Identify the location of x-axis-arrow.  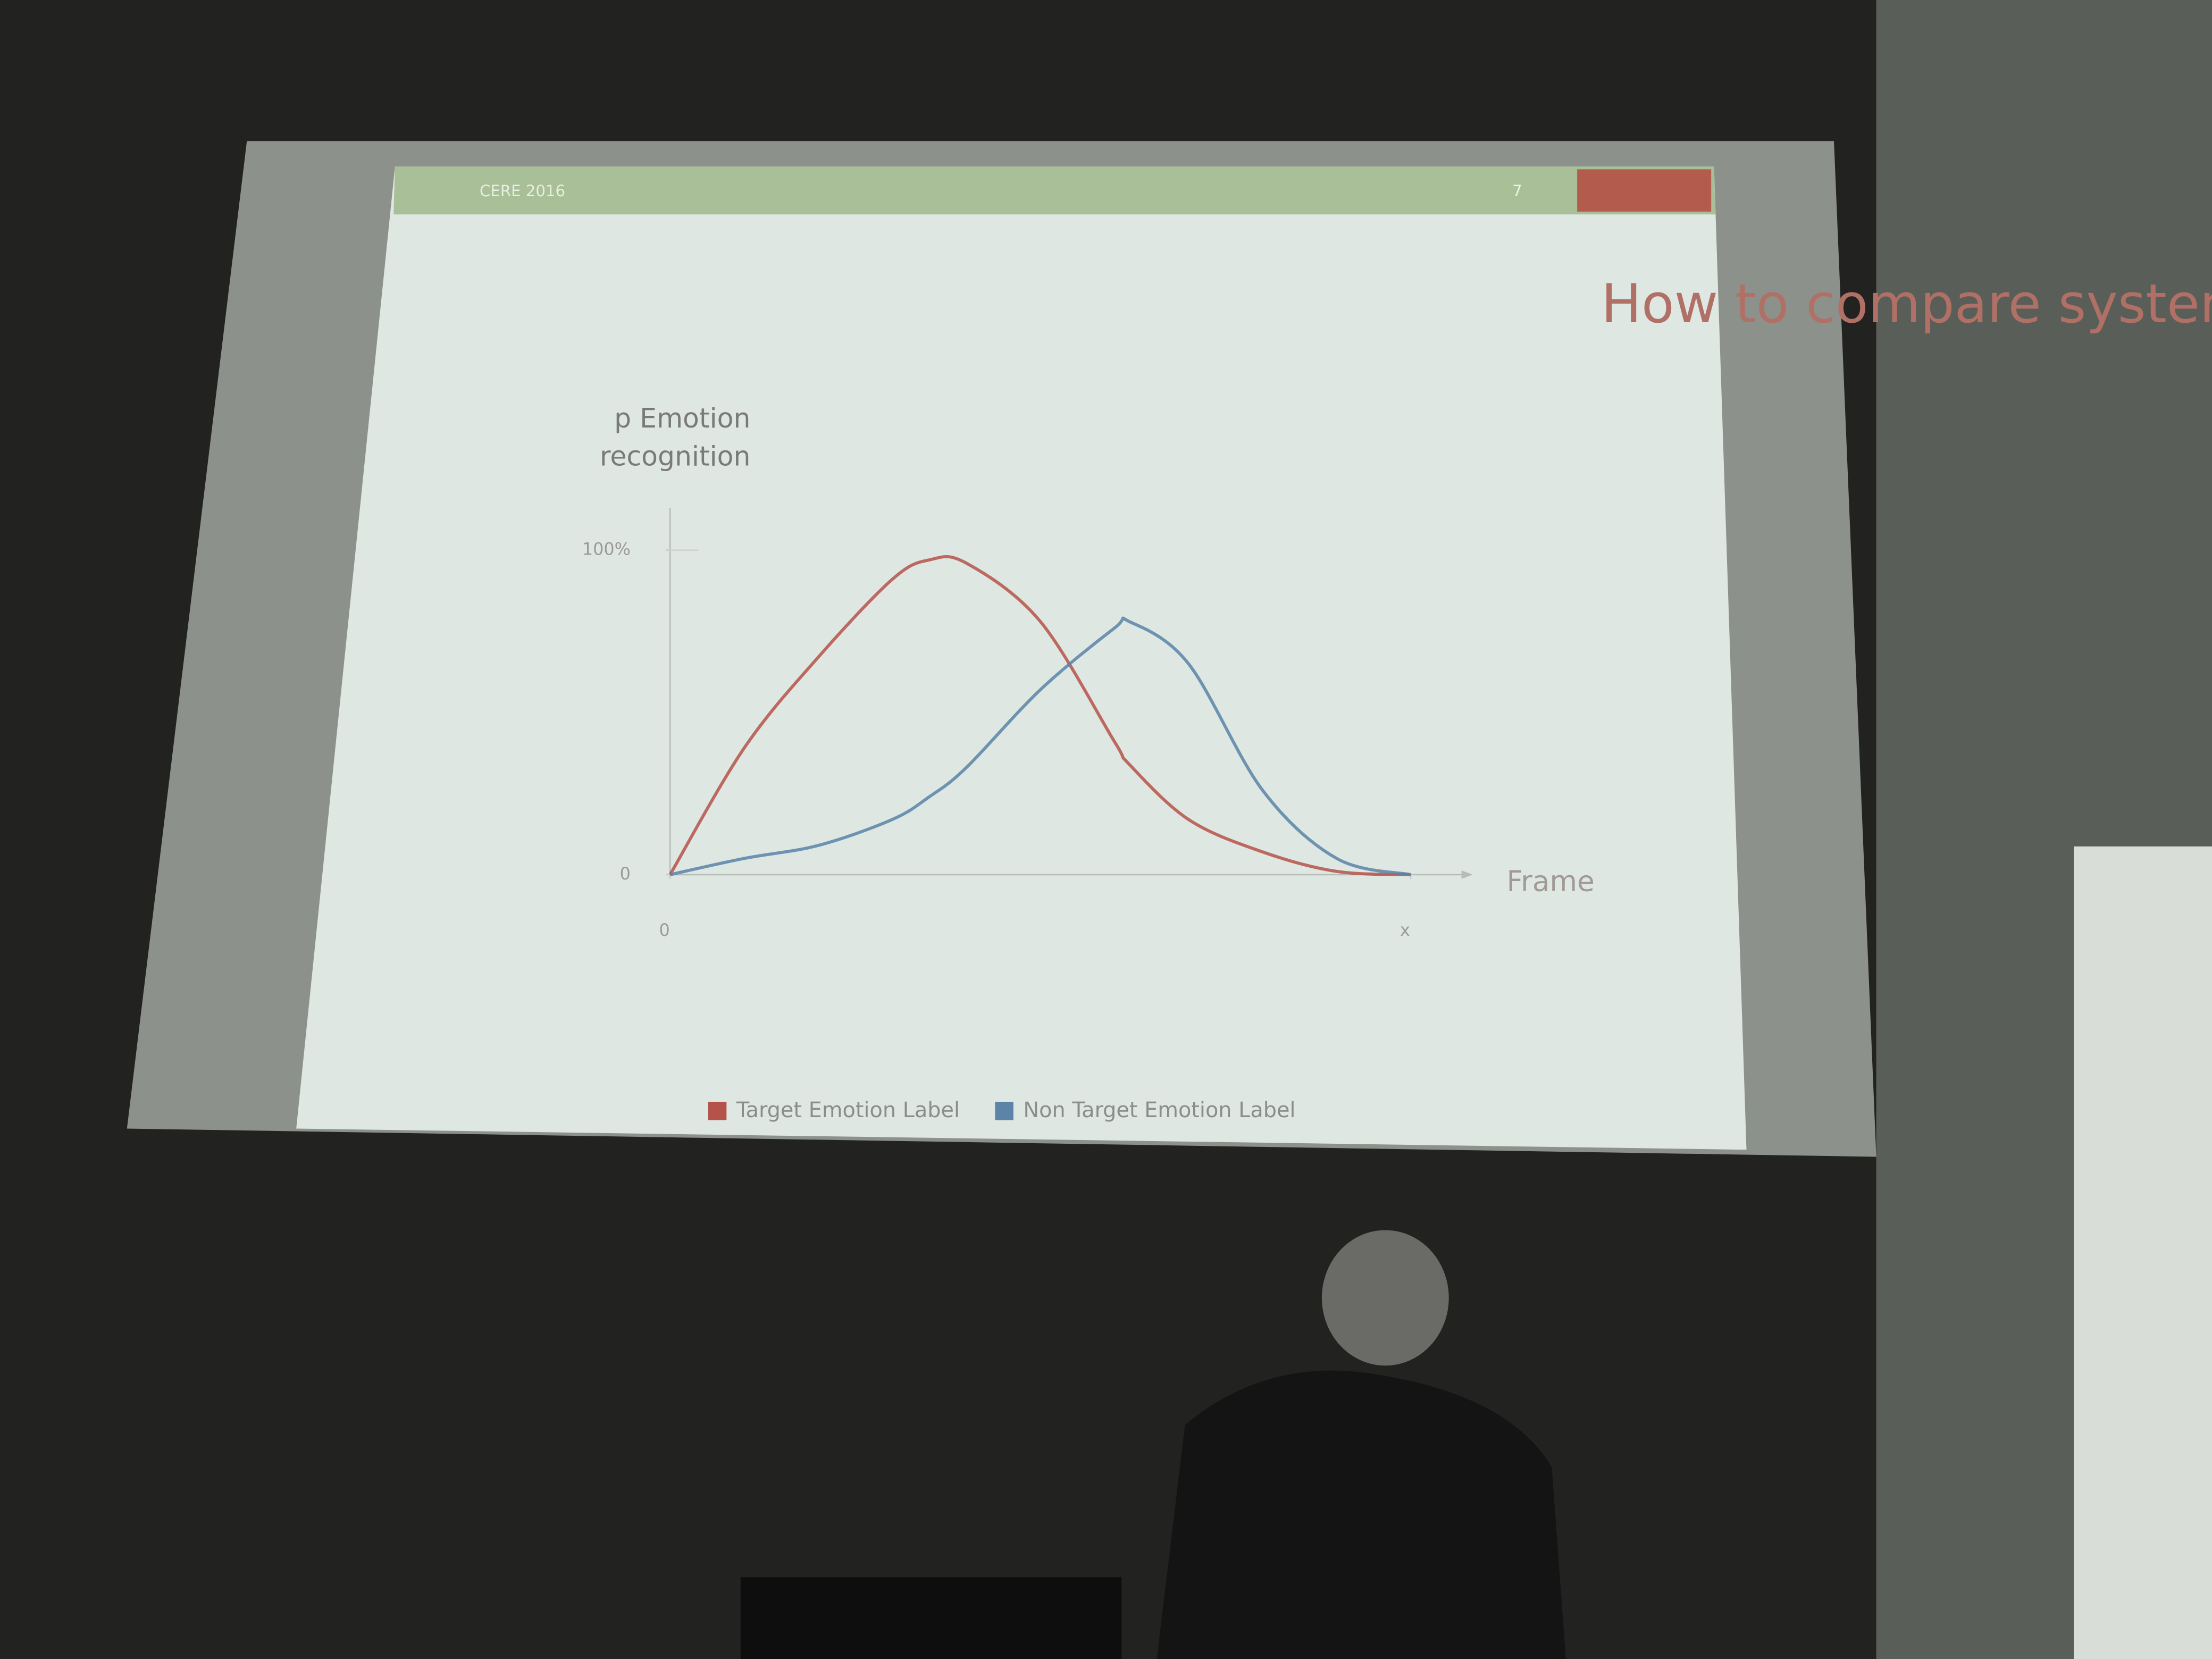
(1467, 874).